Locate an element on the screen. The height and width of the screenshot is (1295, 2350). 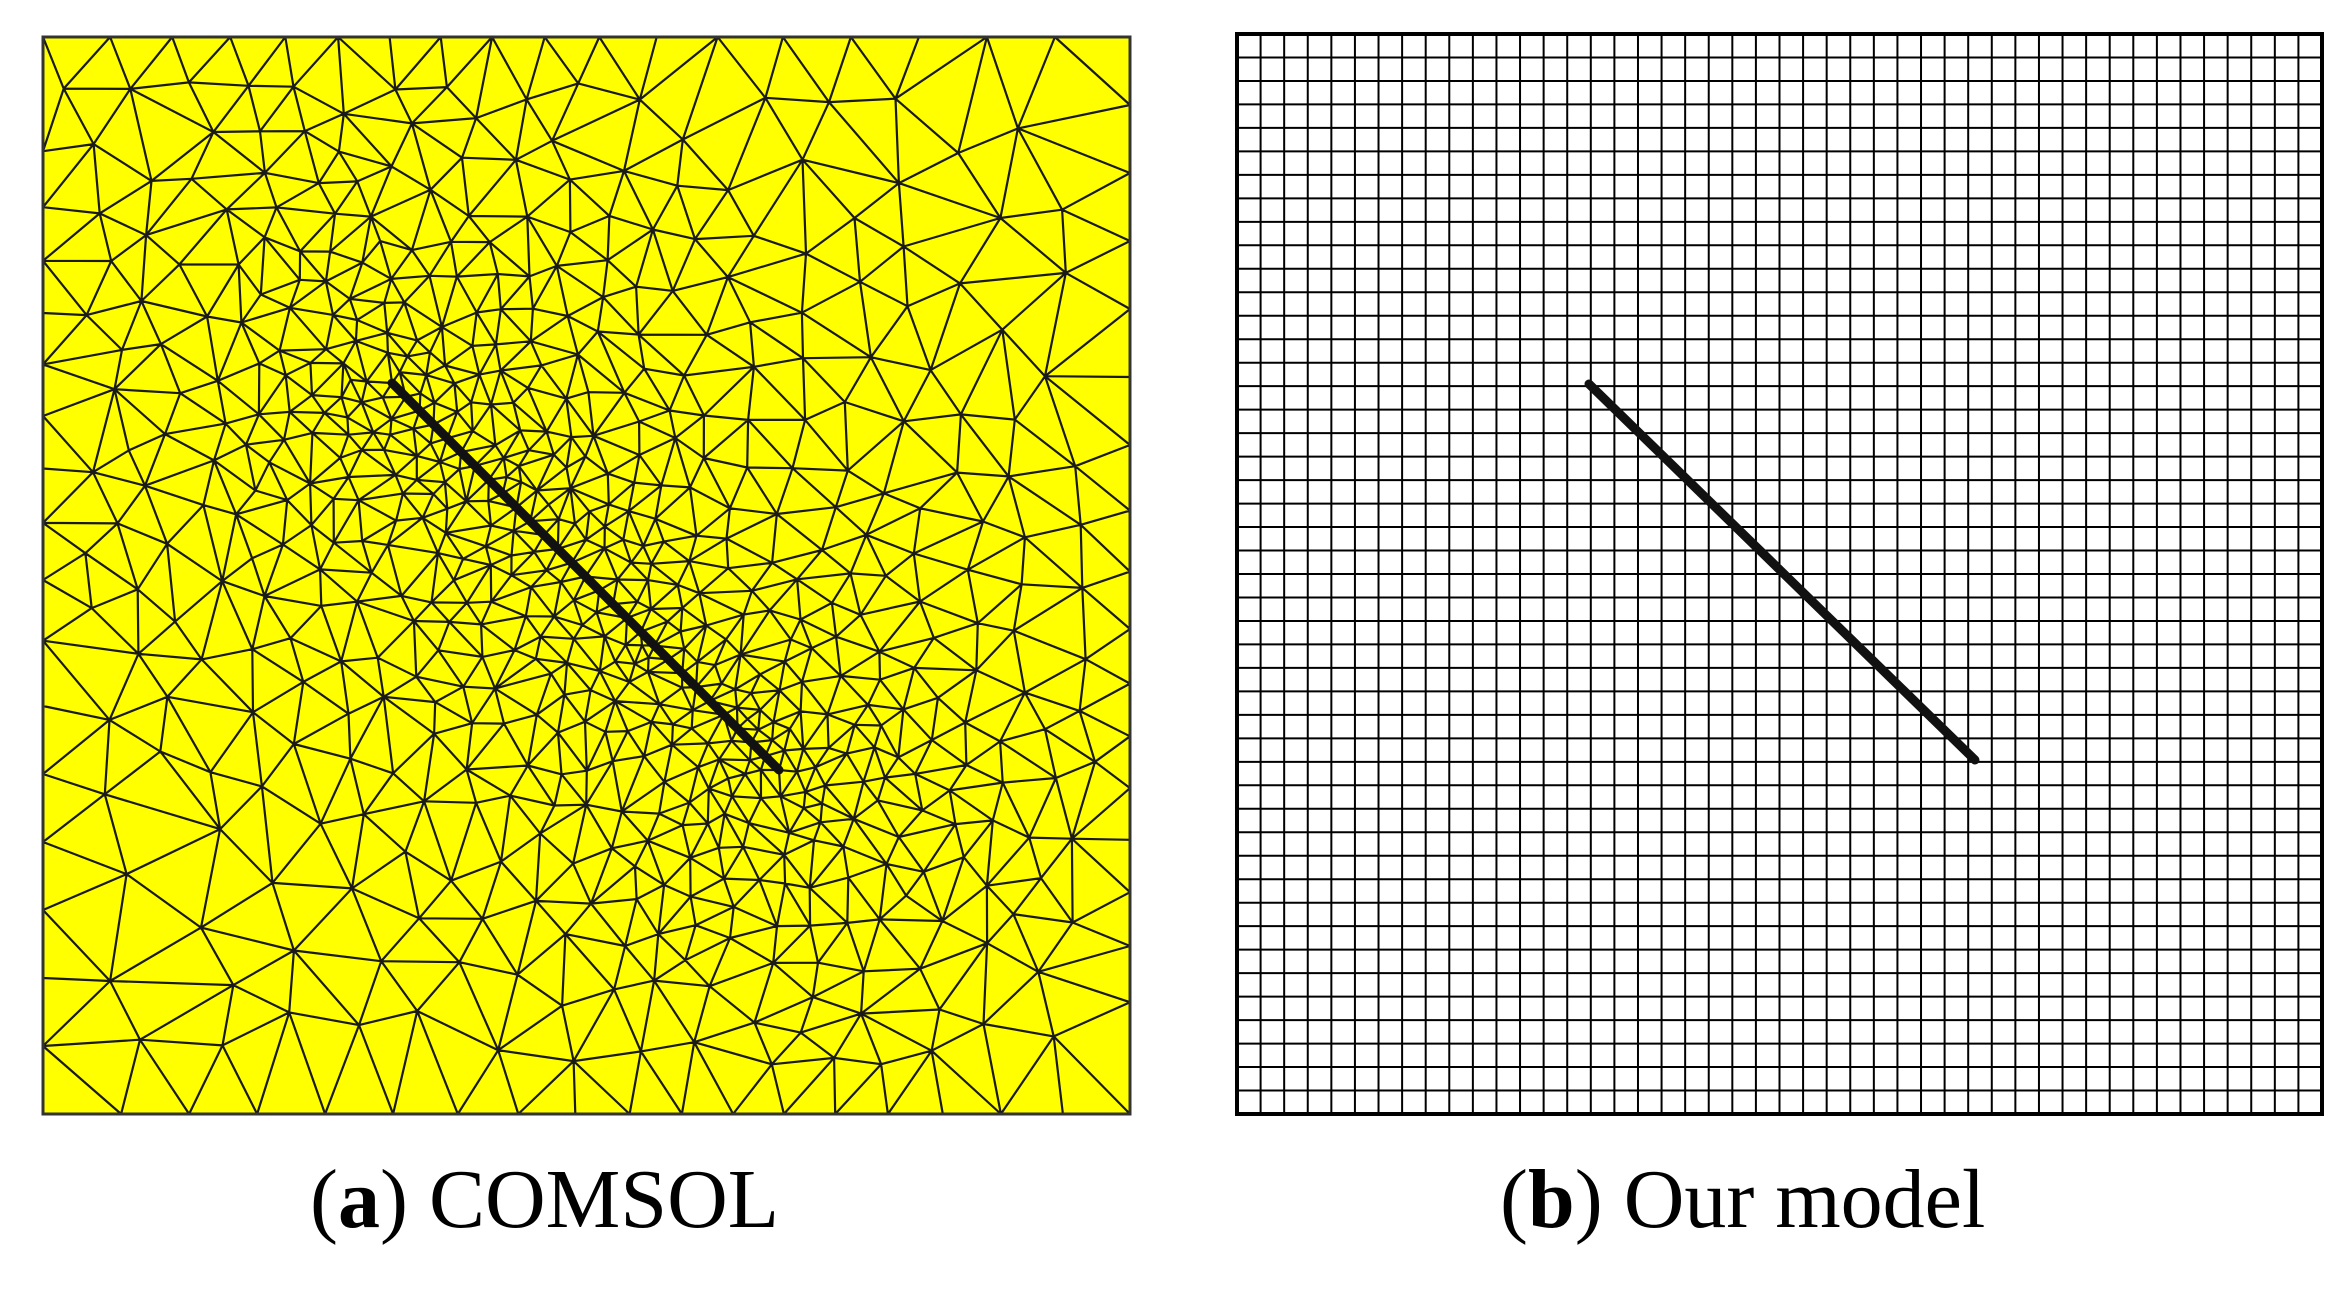
panel-b-caption: (b) Our model is located at coordinates (1743, 1199).